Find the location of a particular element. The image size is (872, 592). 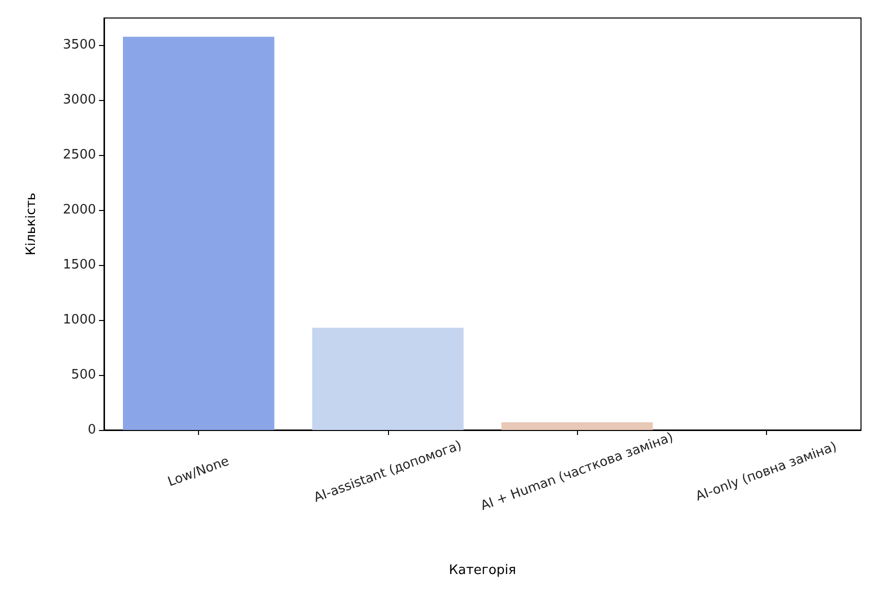

y-tick-label: 1500 is located at coordinates (79, 264).